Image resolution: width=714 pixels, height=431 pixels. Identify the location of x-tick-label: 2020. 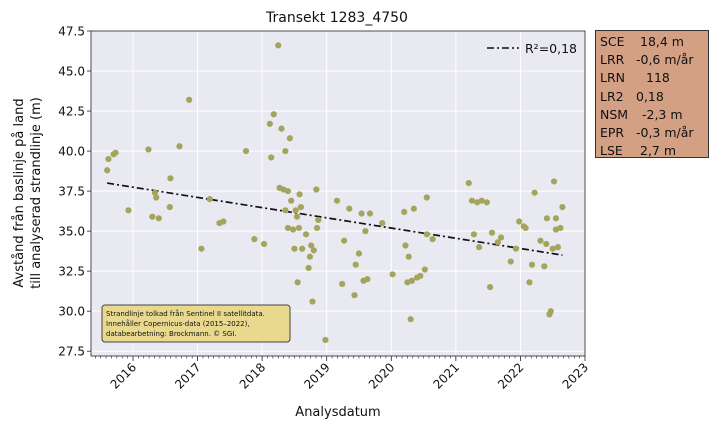
(381, 375).